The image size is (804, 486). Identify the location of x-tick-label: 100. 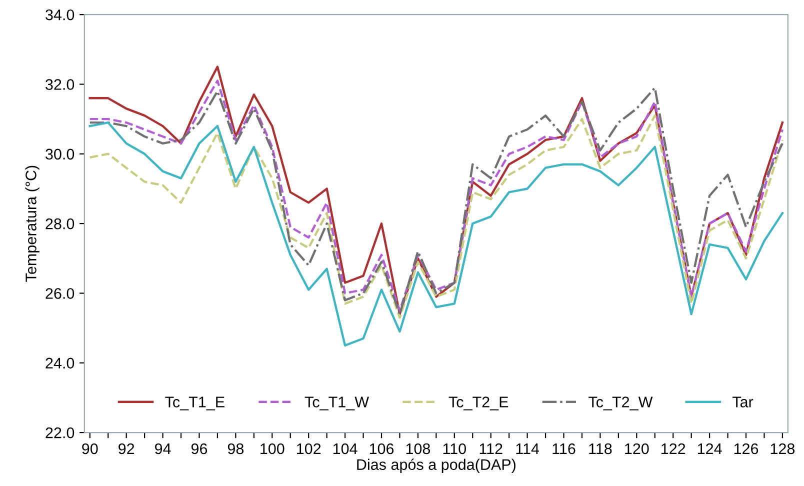
(272, 448).